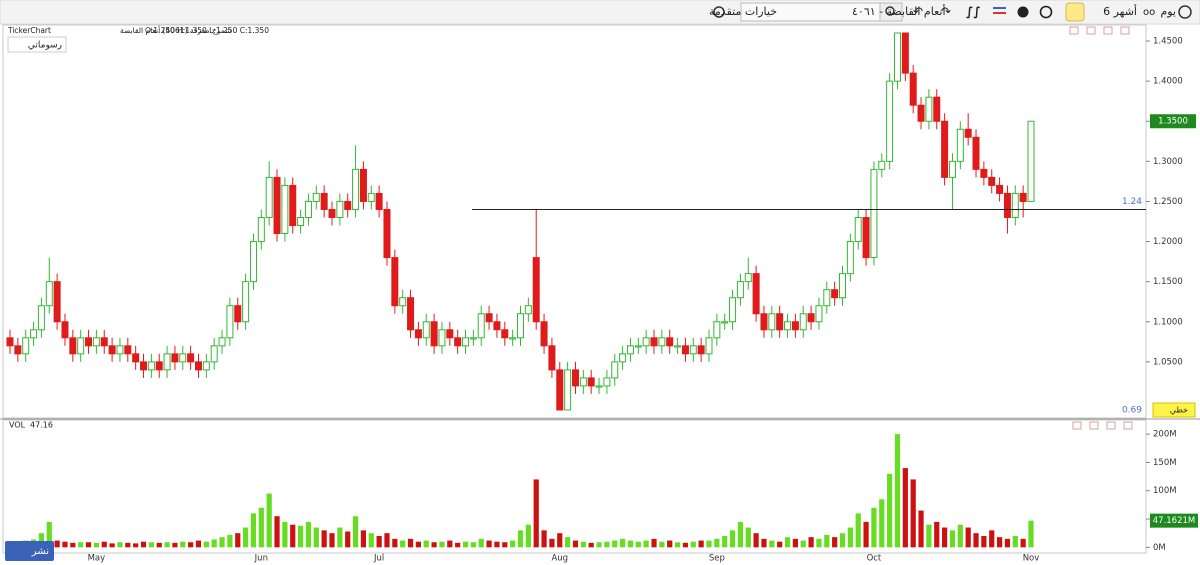 The image size is (1200, 565). I want to click on symbol-text: أنعام القابضة - ٤٠٦١, so click(899, 11).